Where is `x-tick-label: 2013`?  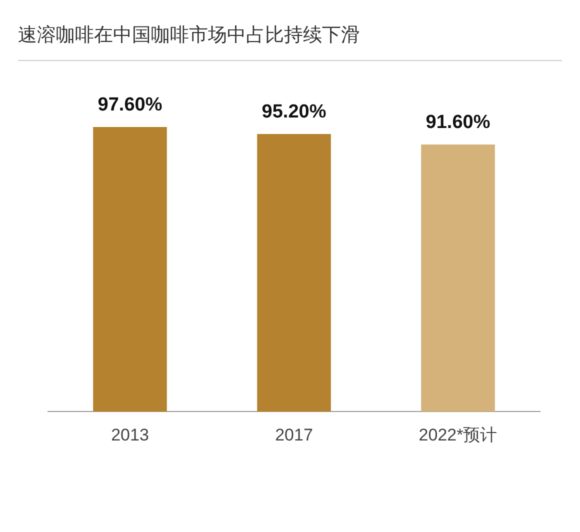
x-tick-label: 2013 is located at coordinates (130, 434).